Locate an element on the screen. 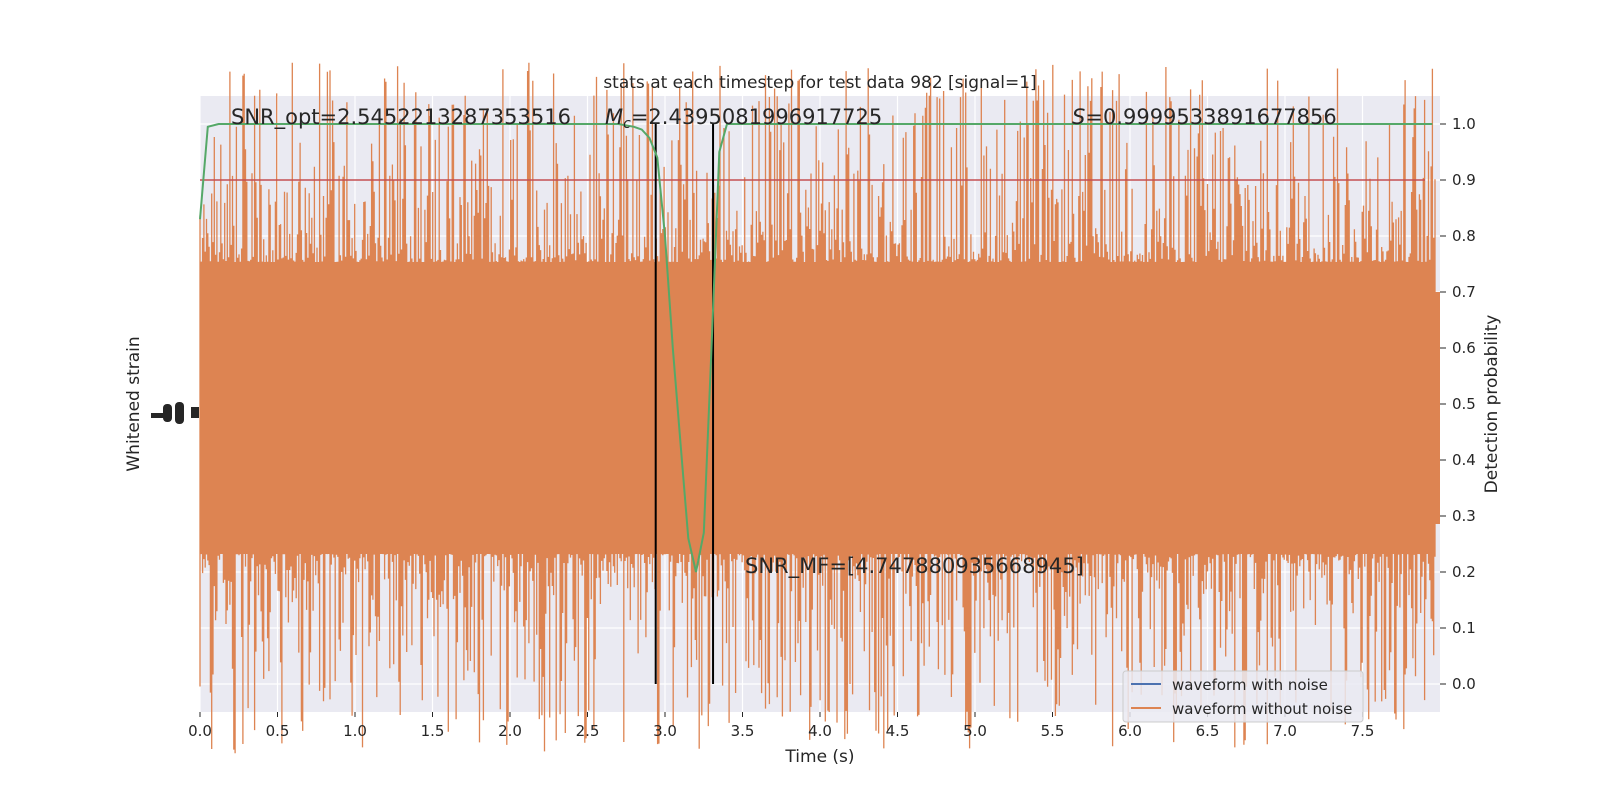 Image resolution: width=1600 pixels, height=800 pixels. annotation-mc-symbol: M is located at coordinates (614, 117).